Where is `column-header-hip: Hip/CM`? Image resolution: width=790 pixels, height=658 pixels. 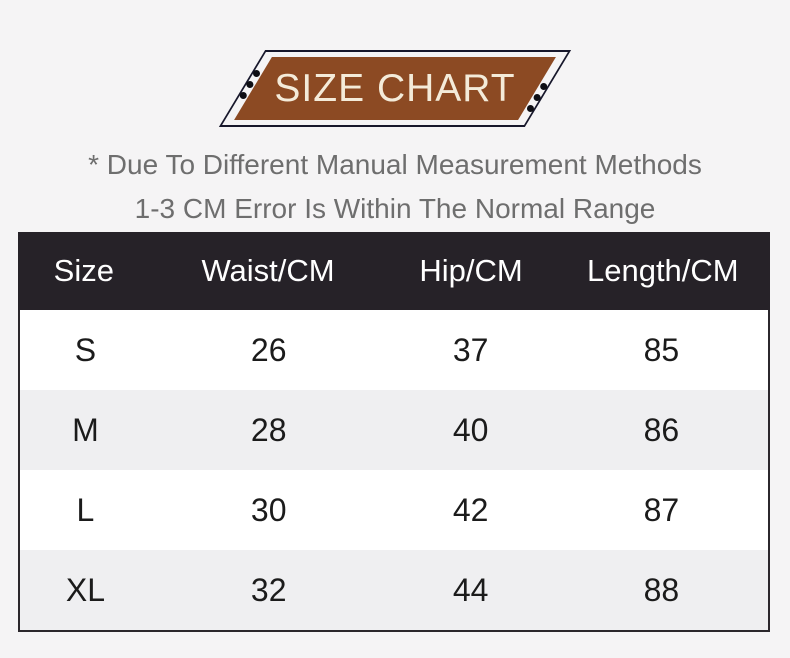 column-header-hip: Hip/CM is located at coordinates (471, 270).